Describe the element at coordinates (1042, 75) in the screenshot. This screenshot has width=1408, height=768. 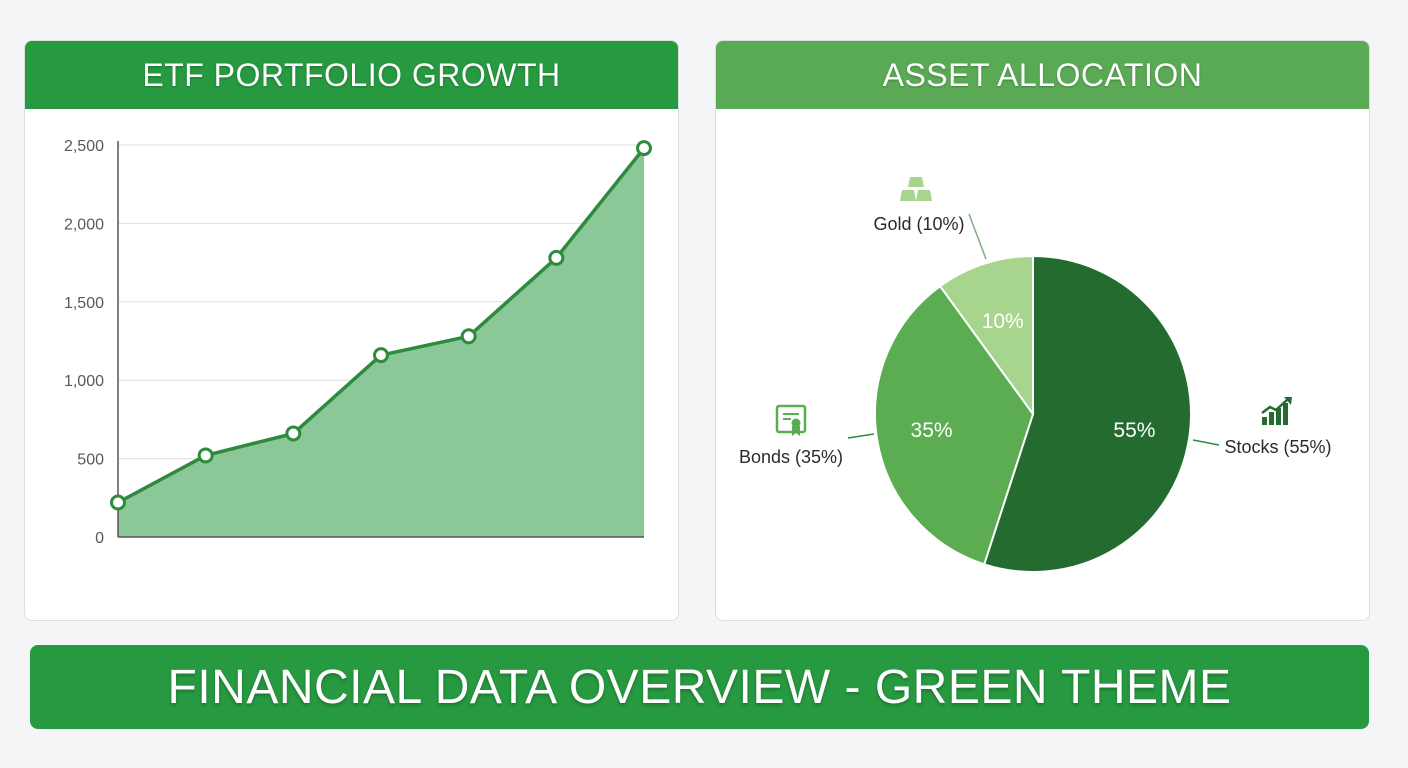
I see `allocation-title: ASSET ALLOCATION` at that location.